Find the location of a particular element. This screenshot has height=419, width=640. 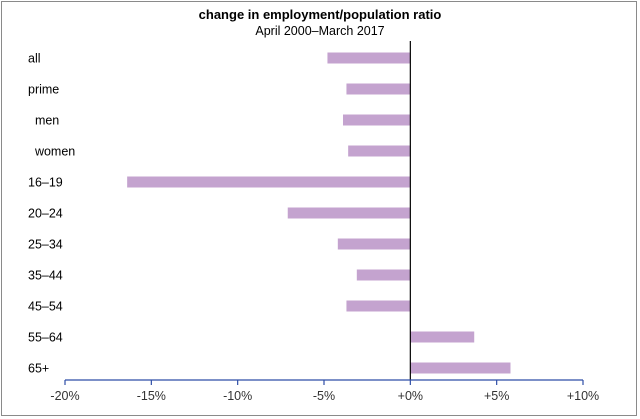

x-tick-label: +5% is located at coordinates (496, 396).